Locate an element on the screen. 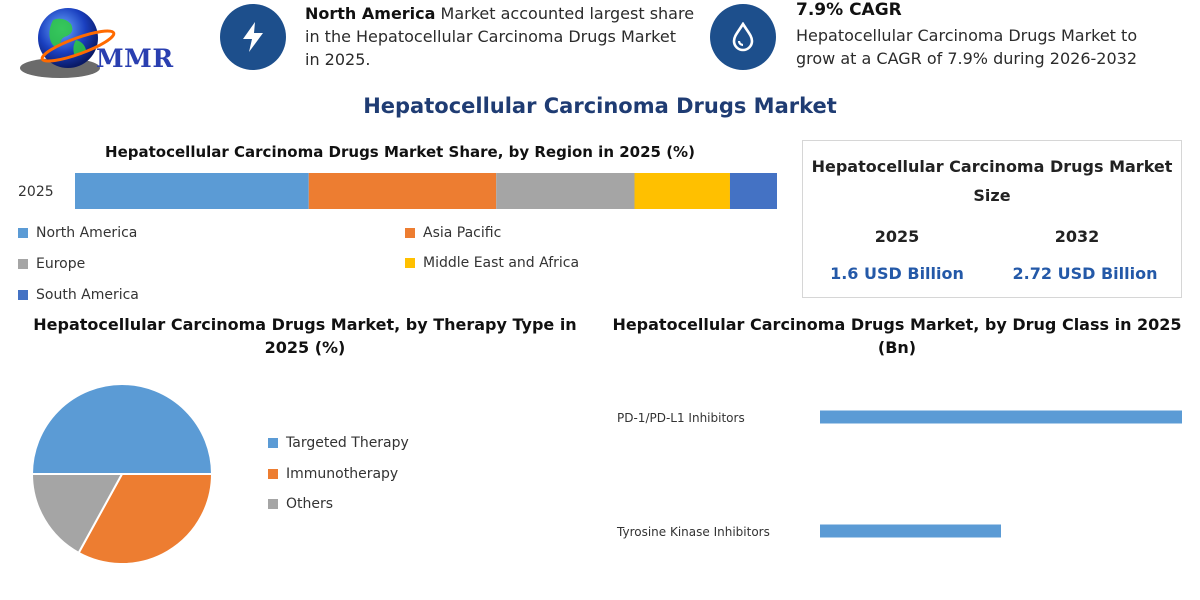 This screenshot has width=1200, height=600. legend-middle-east-africa: Middle East and Africa is located at coordinates (492, 263).